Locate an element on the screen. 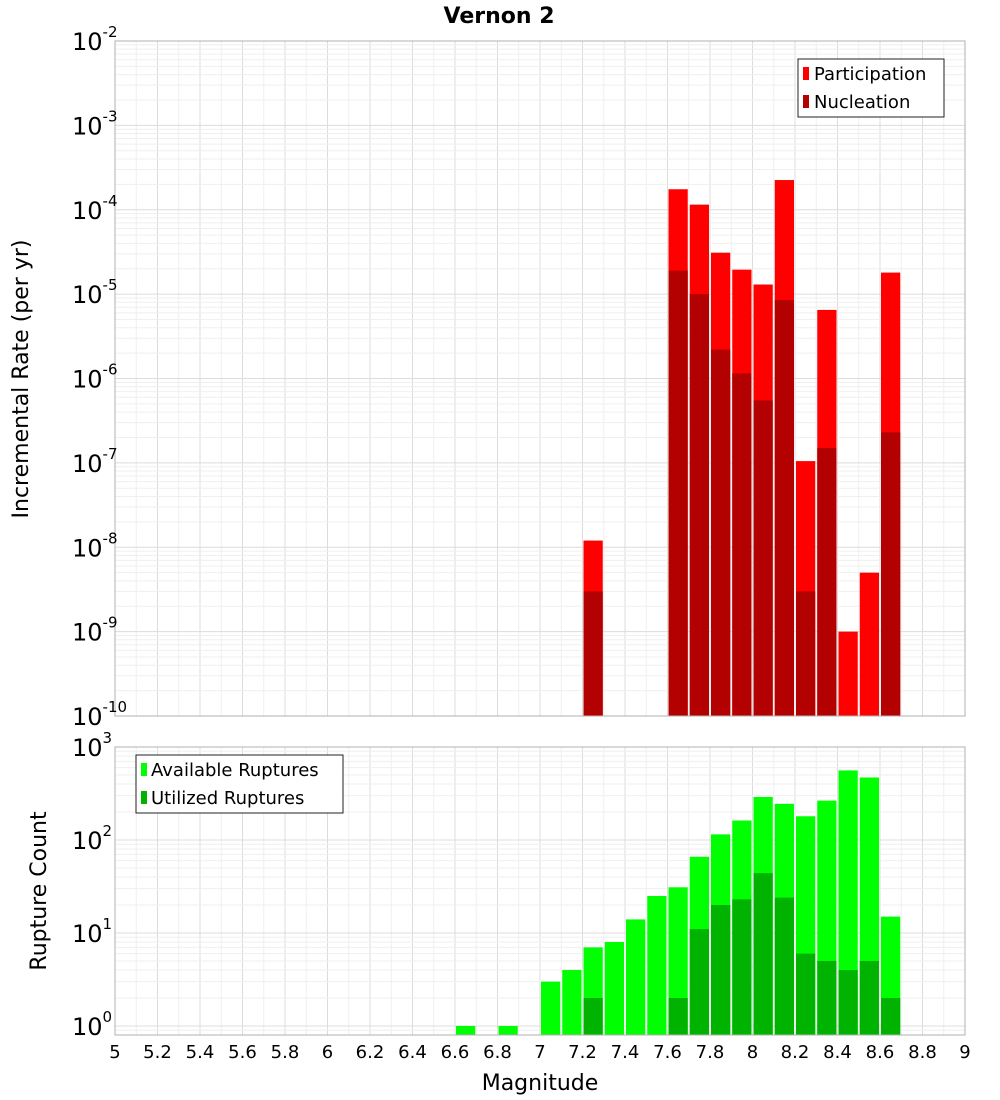 The width and height of the screenshot is (1000, 1100). x-tick-label: 5.2 is located at coordinates (157, 1052).